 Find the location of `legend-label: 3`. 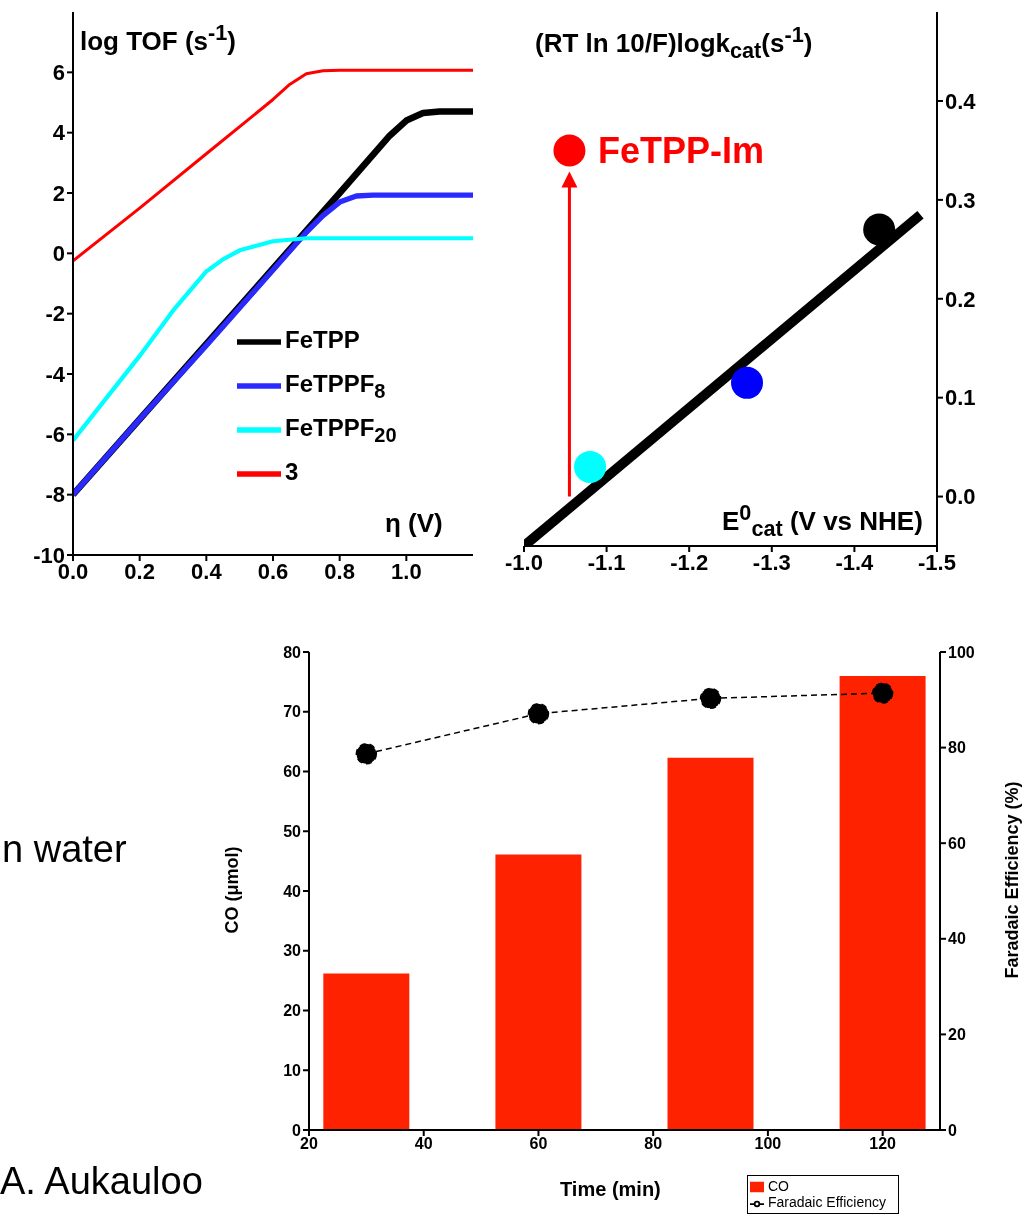

legend-label: 3 is located at coordinates (292, 472).